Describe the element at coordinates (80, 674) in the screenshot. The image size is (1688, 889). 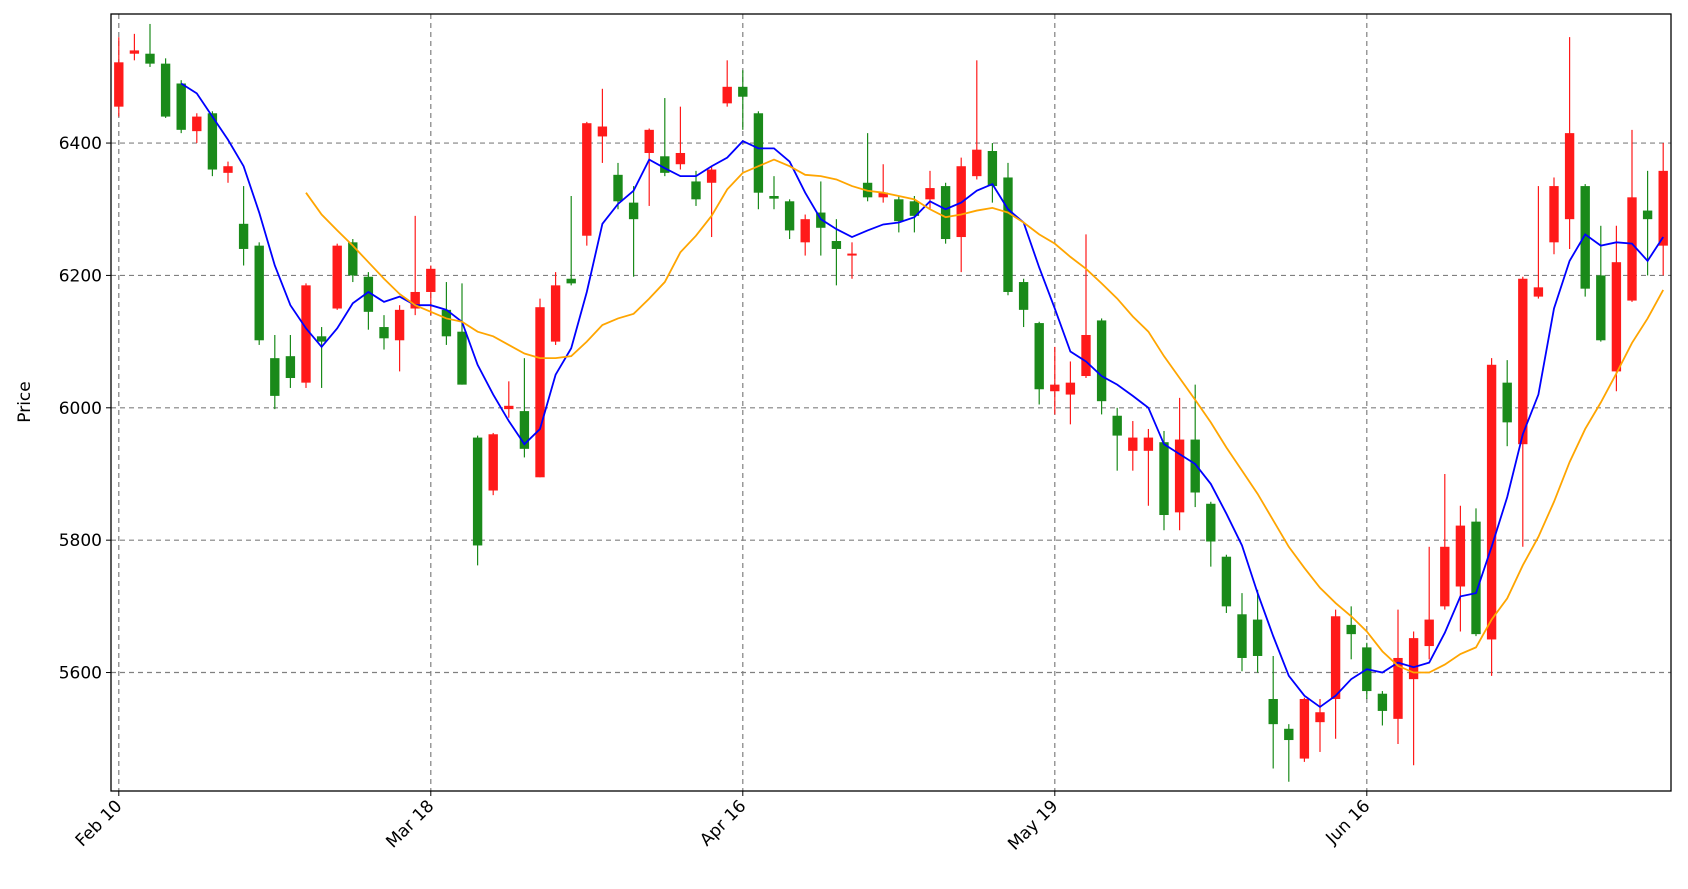
I see `y-tick-label: 5600` at that location.